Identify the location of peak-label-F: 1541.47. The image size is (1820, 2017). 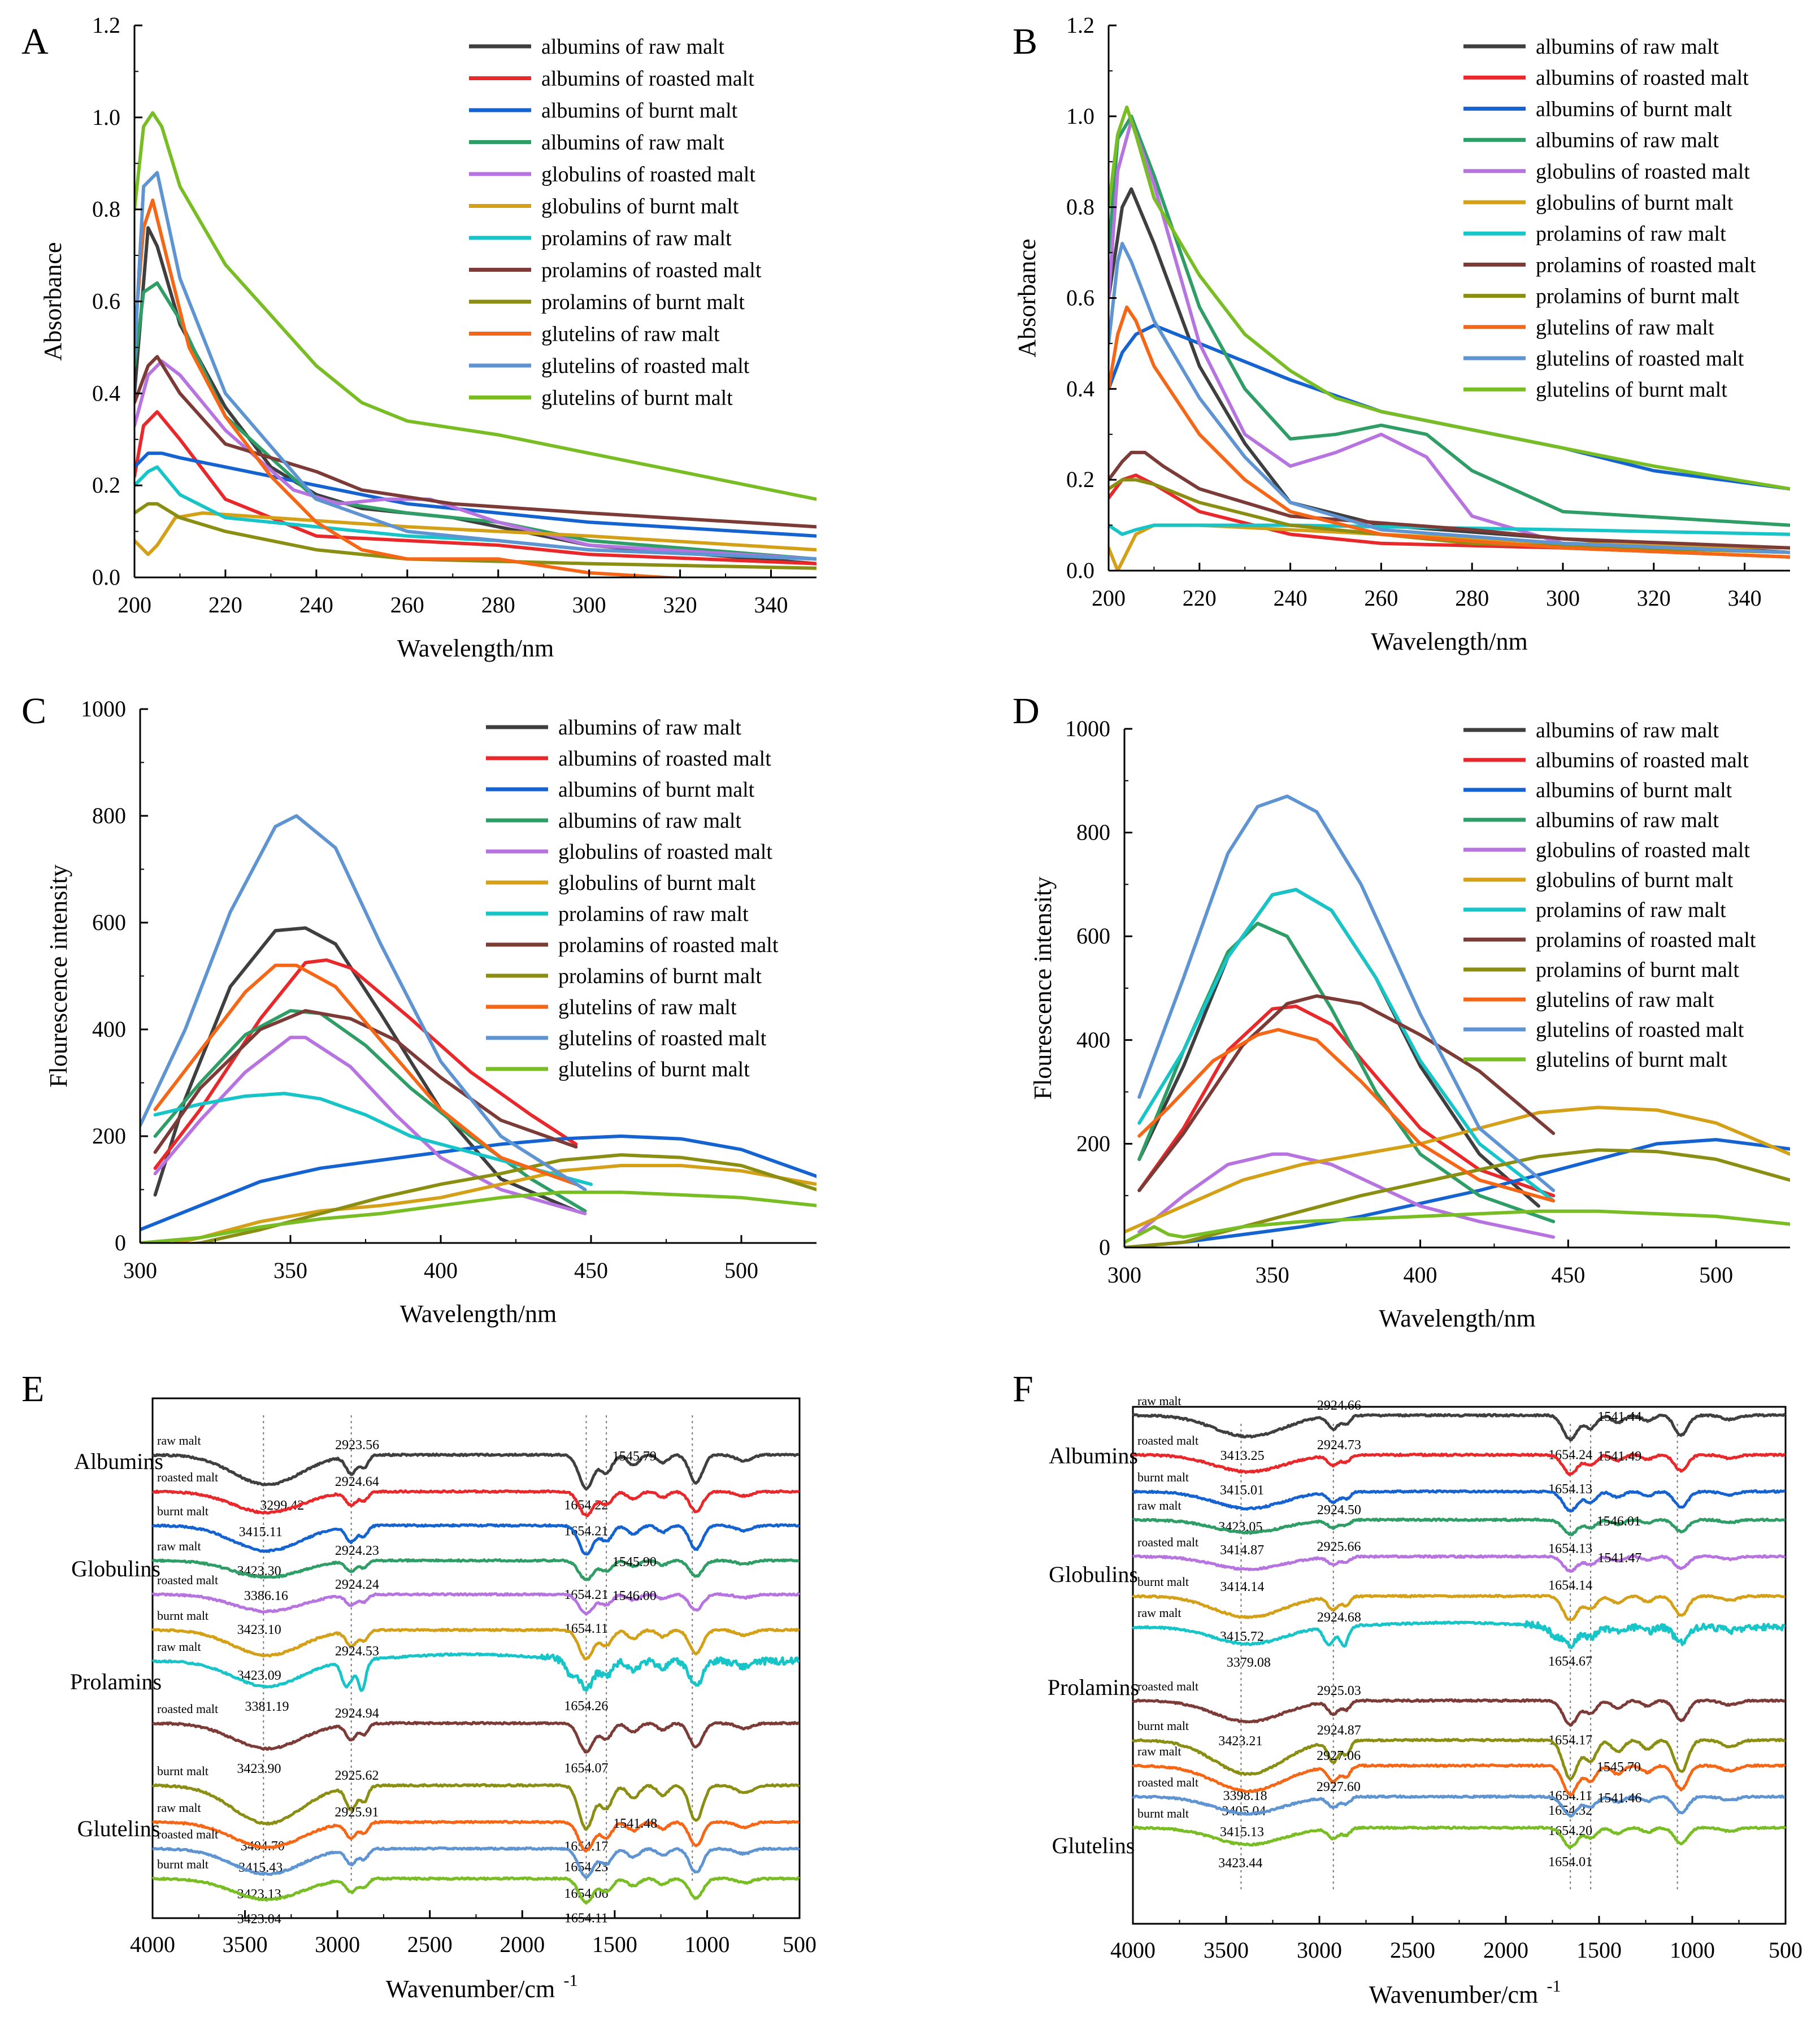
(1619, 1558).